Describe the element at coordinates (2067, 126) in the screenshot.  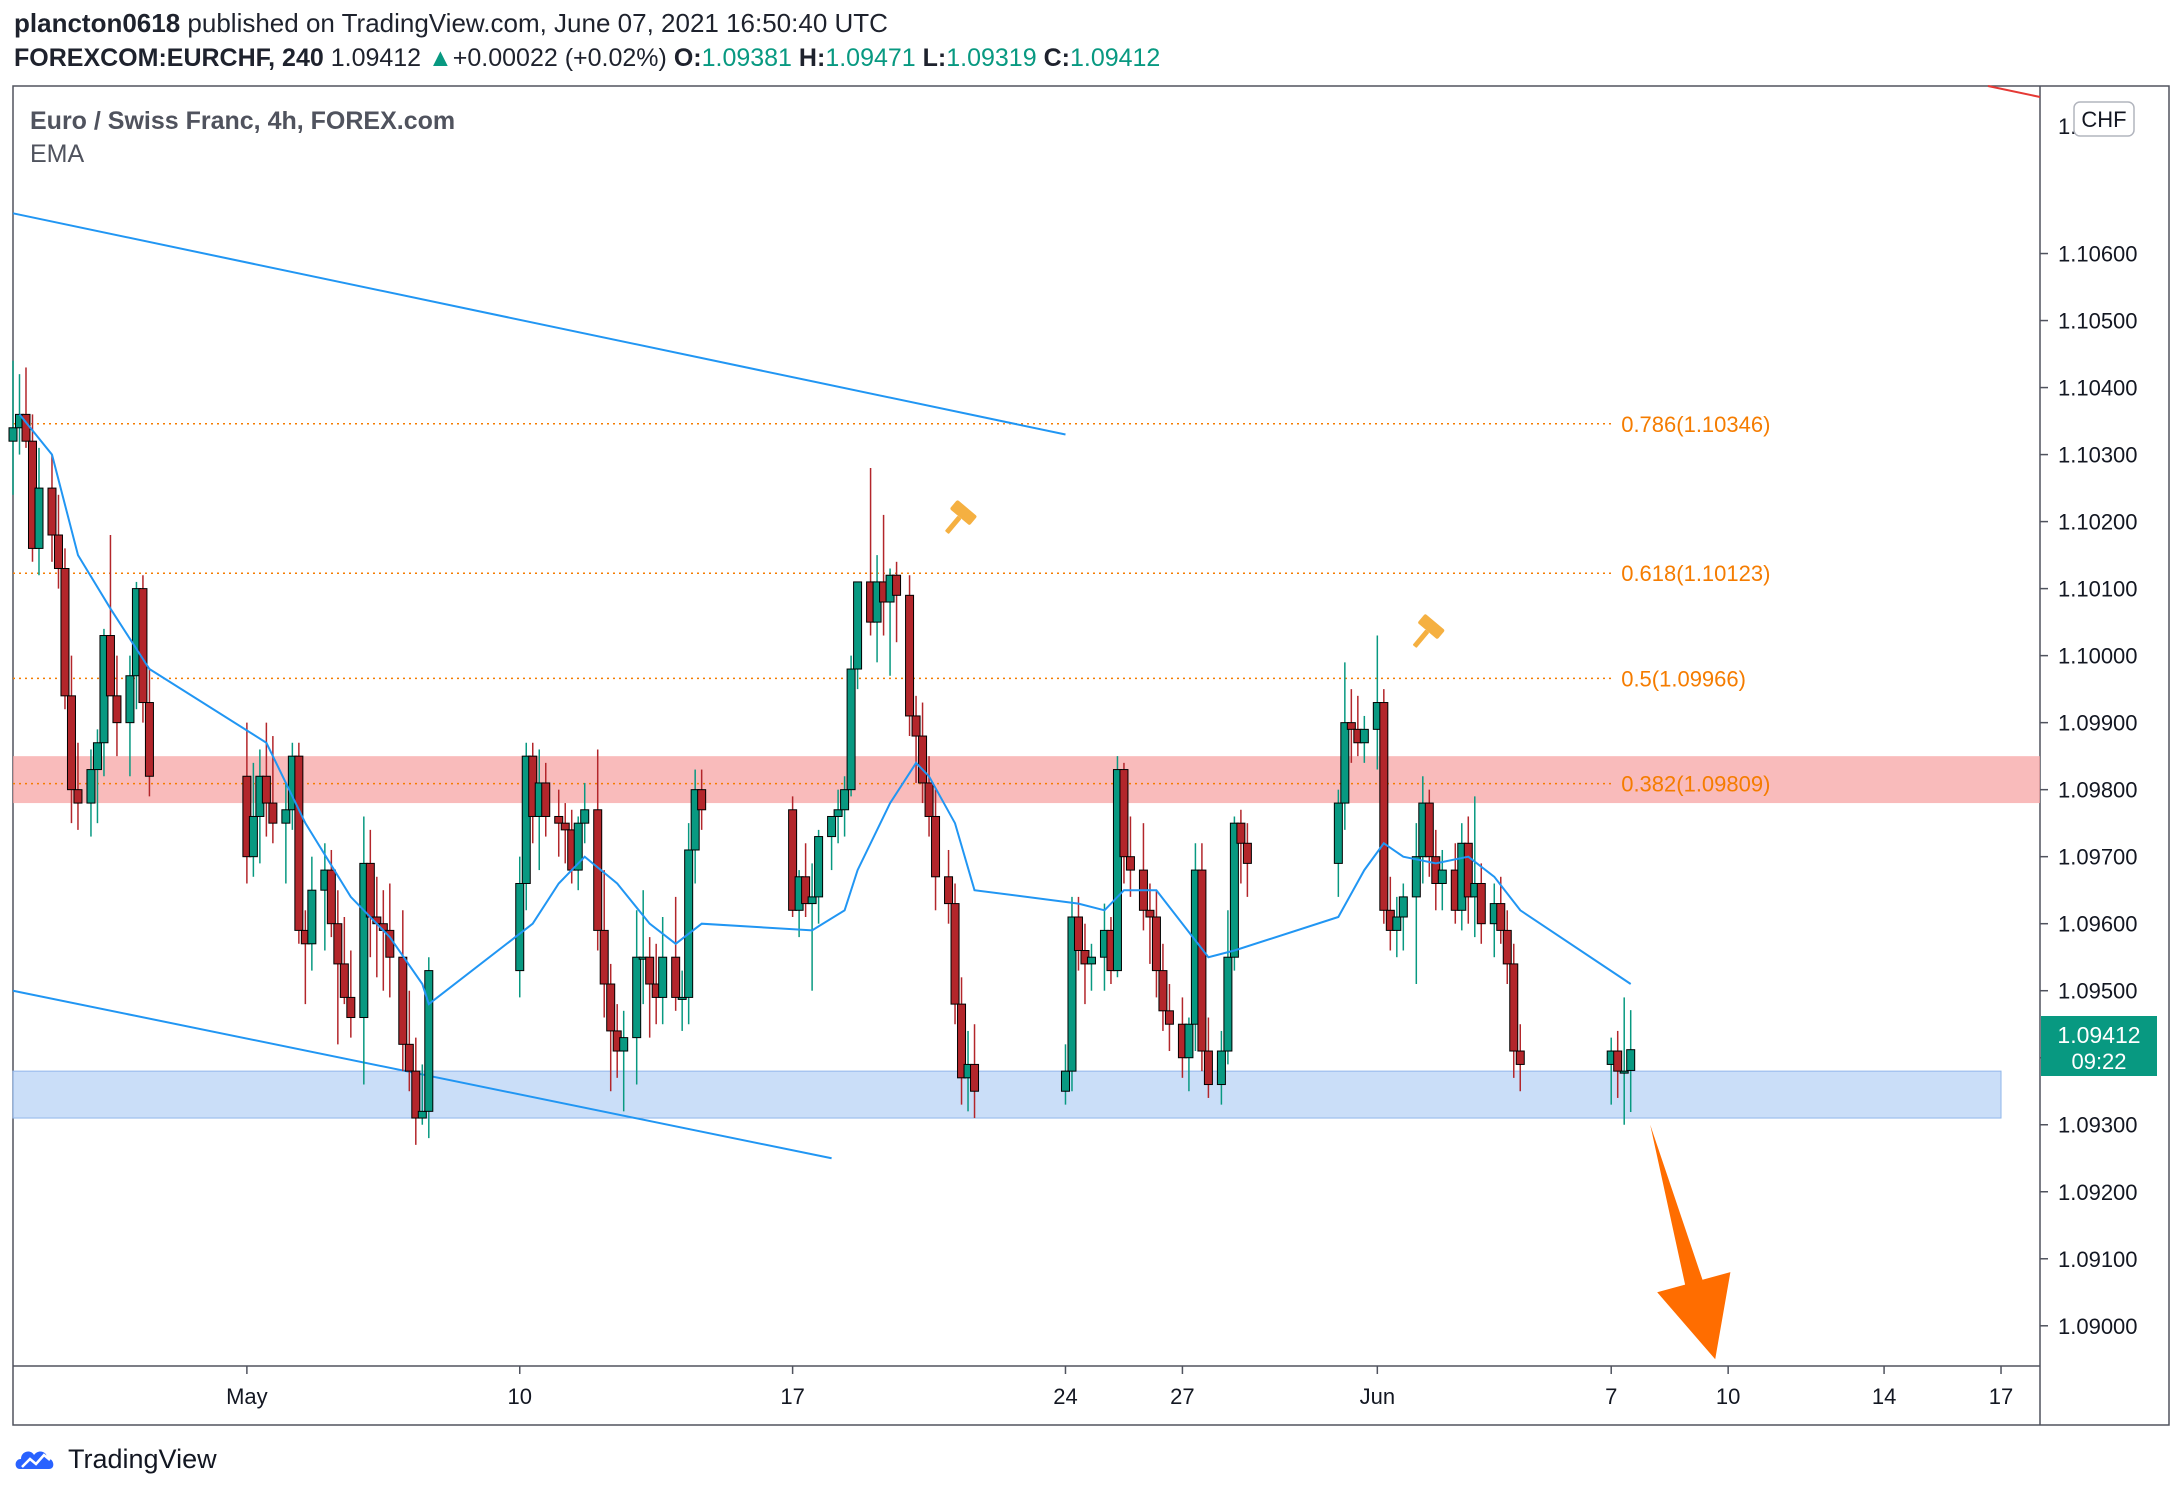
I see `top-cut-price-label: 1.` at that location.